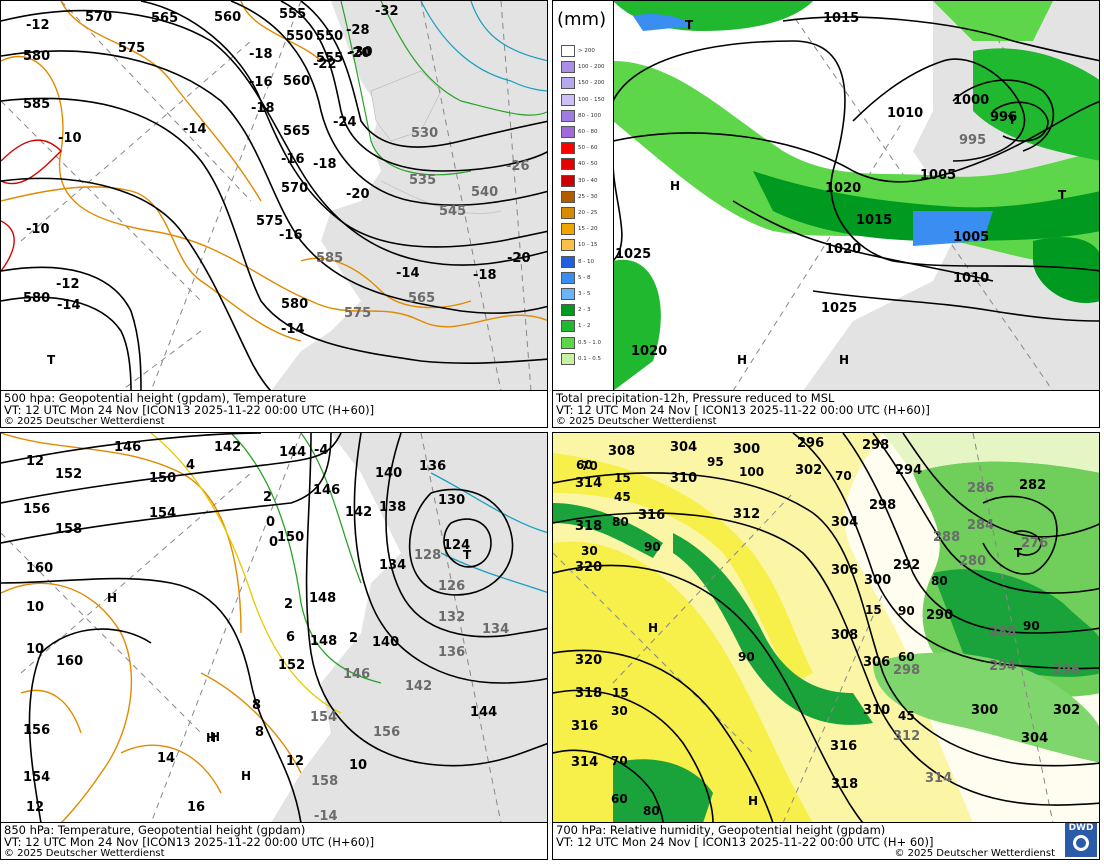 The image size is (1104, 864). What do you see at coordinates (358, 30) in the screenshot?
I see `temp-label: -28` at bounding box center [358, 30].